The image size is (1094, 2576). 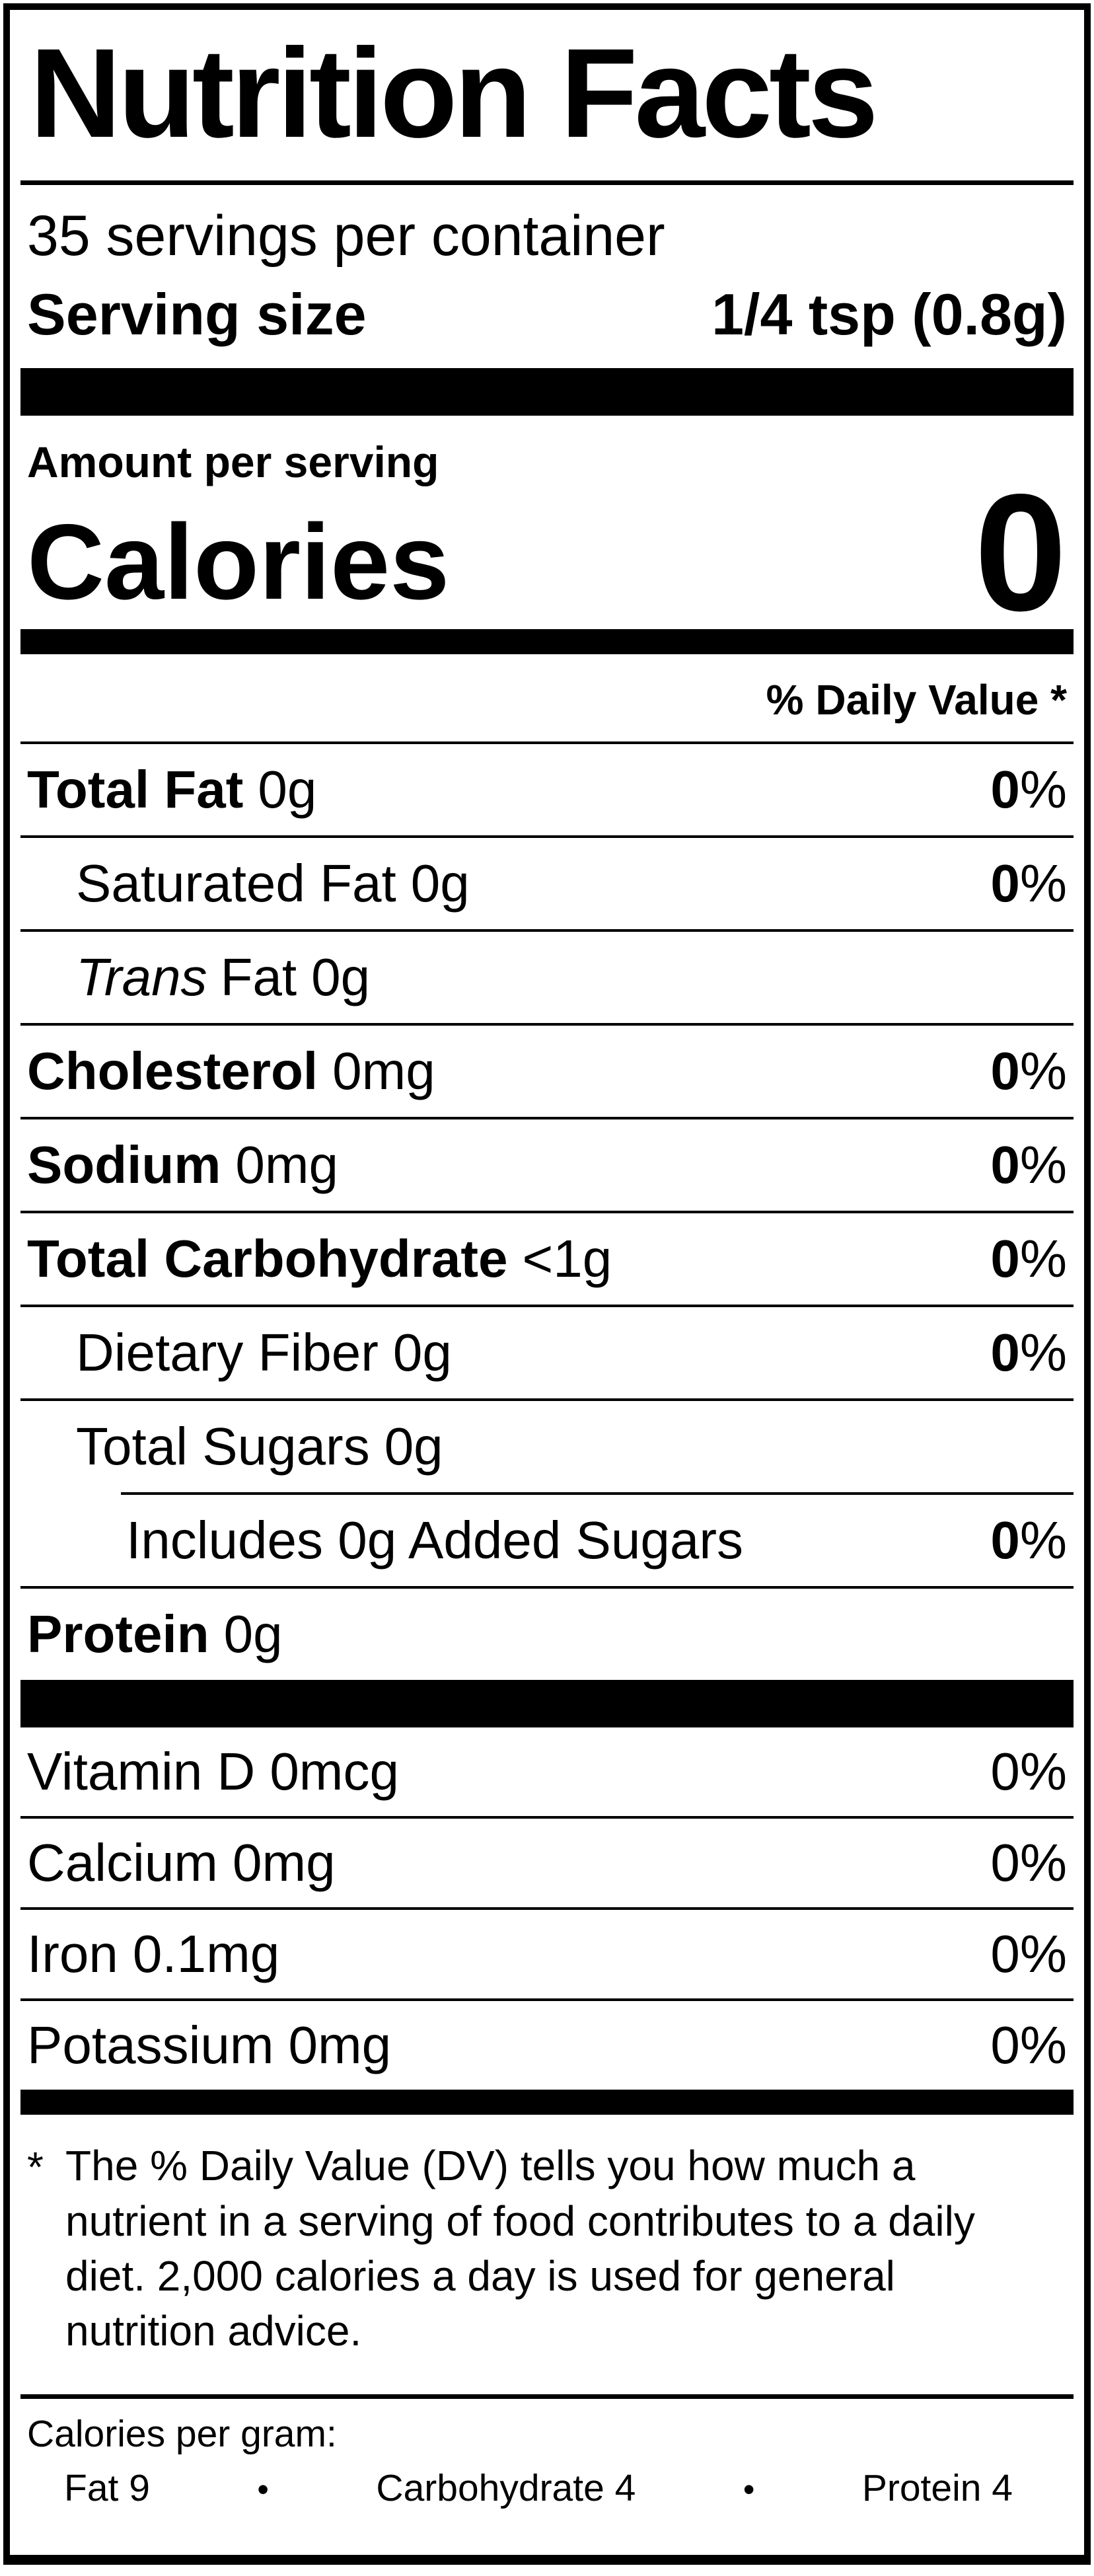 I want to click on label-title: Nutrition Facts, so click(x=455, y=93).